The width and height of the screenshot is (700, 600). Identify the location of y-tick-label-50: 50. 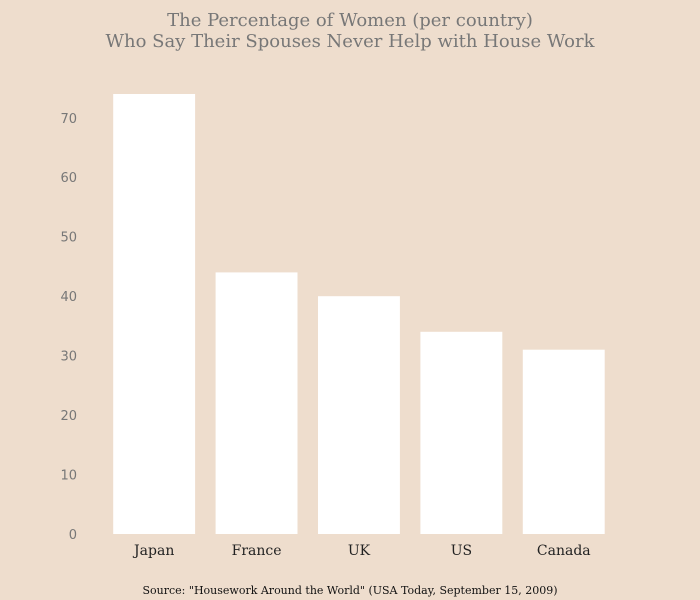
(68, 238).